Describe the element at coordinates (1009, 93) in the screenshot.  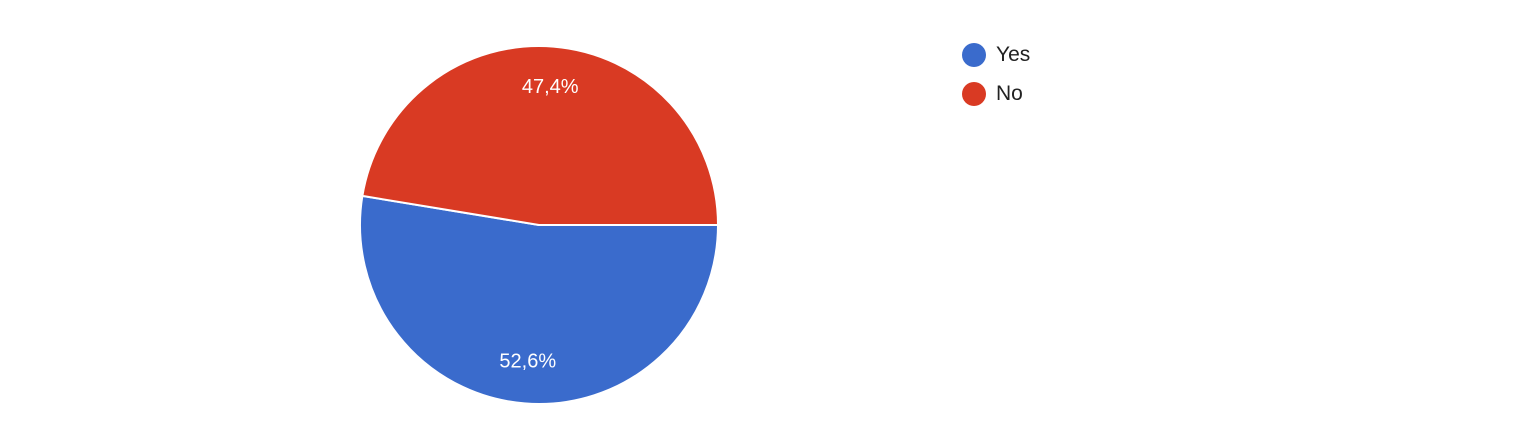
I see `legend-label-no: No` at that location.